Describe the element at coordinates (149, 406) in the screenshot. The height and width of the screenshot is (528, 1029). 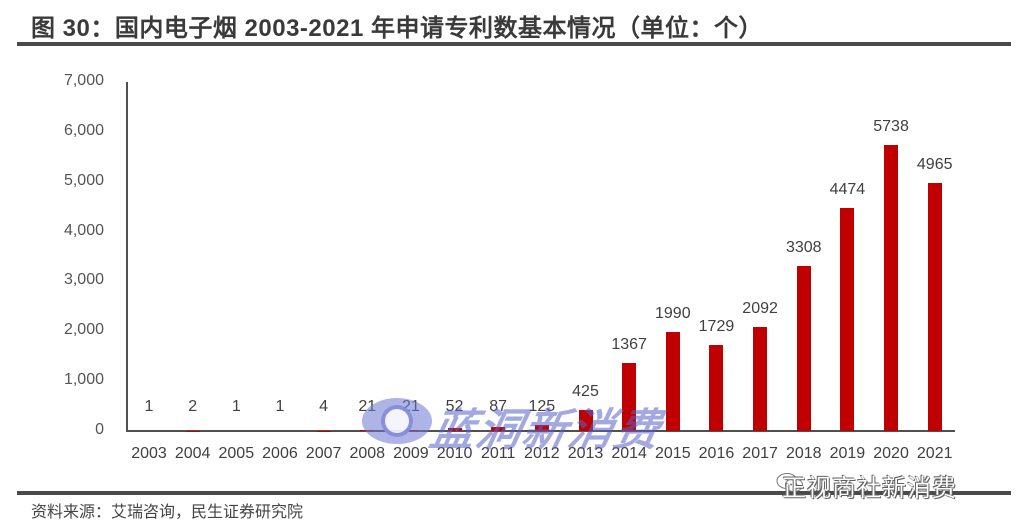
I see `value-label-2003: 1` at that location.